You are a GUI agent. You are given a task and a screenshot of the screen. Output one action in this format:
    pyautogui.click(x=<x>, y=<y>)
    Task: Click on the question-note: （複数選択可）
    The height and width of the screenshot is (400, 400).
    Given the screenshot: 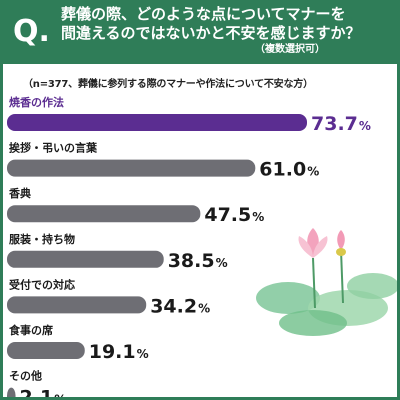 What is the action you would take?
    pyautogui.click(x=290, y=49)
    